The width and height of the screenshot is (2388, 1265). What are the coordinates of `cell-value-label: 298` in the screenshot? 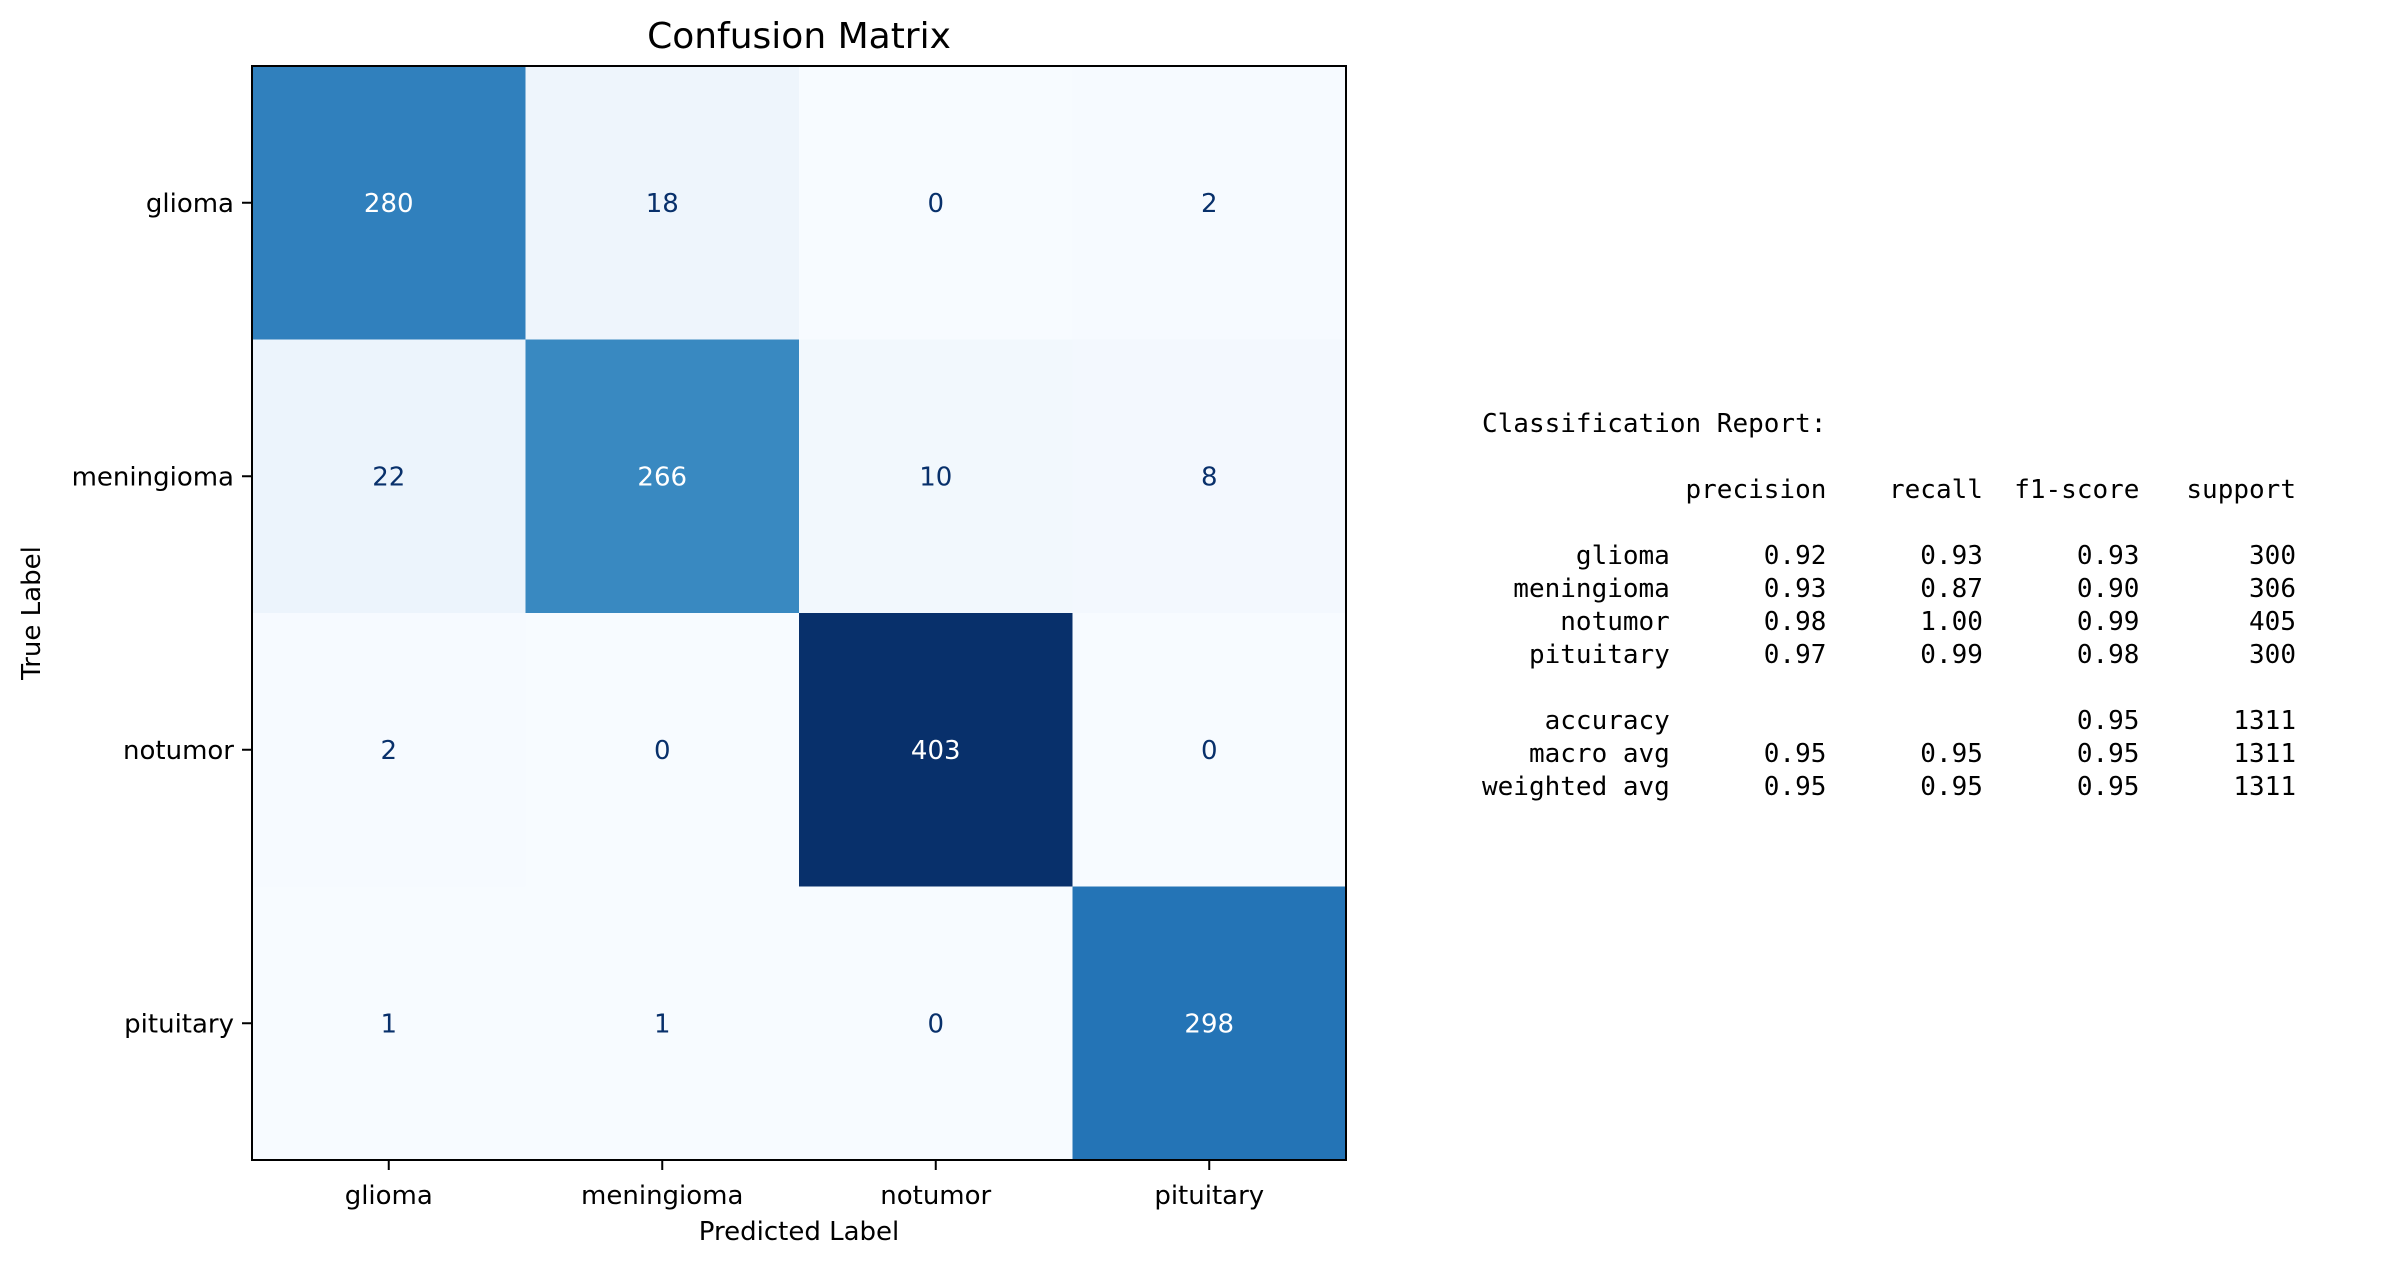 It's located at (1209, 1024).